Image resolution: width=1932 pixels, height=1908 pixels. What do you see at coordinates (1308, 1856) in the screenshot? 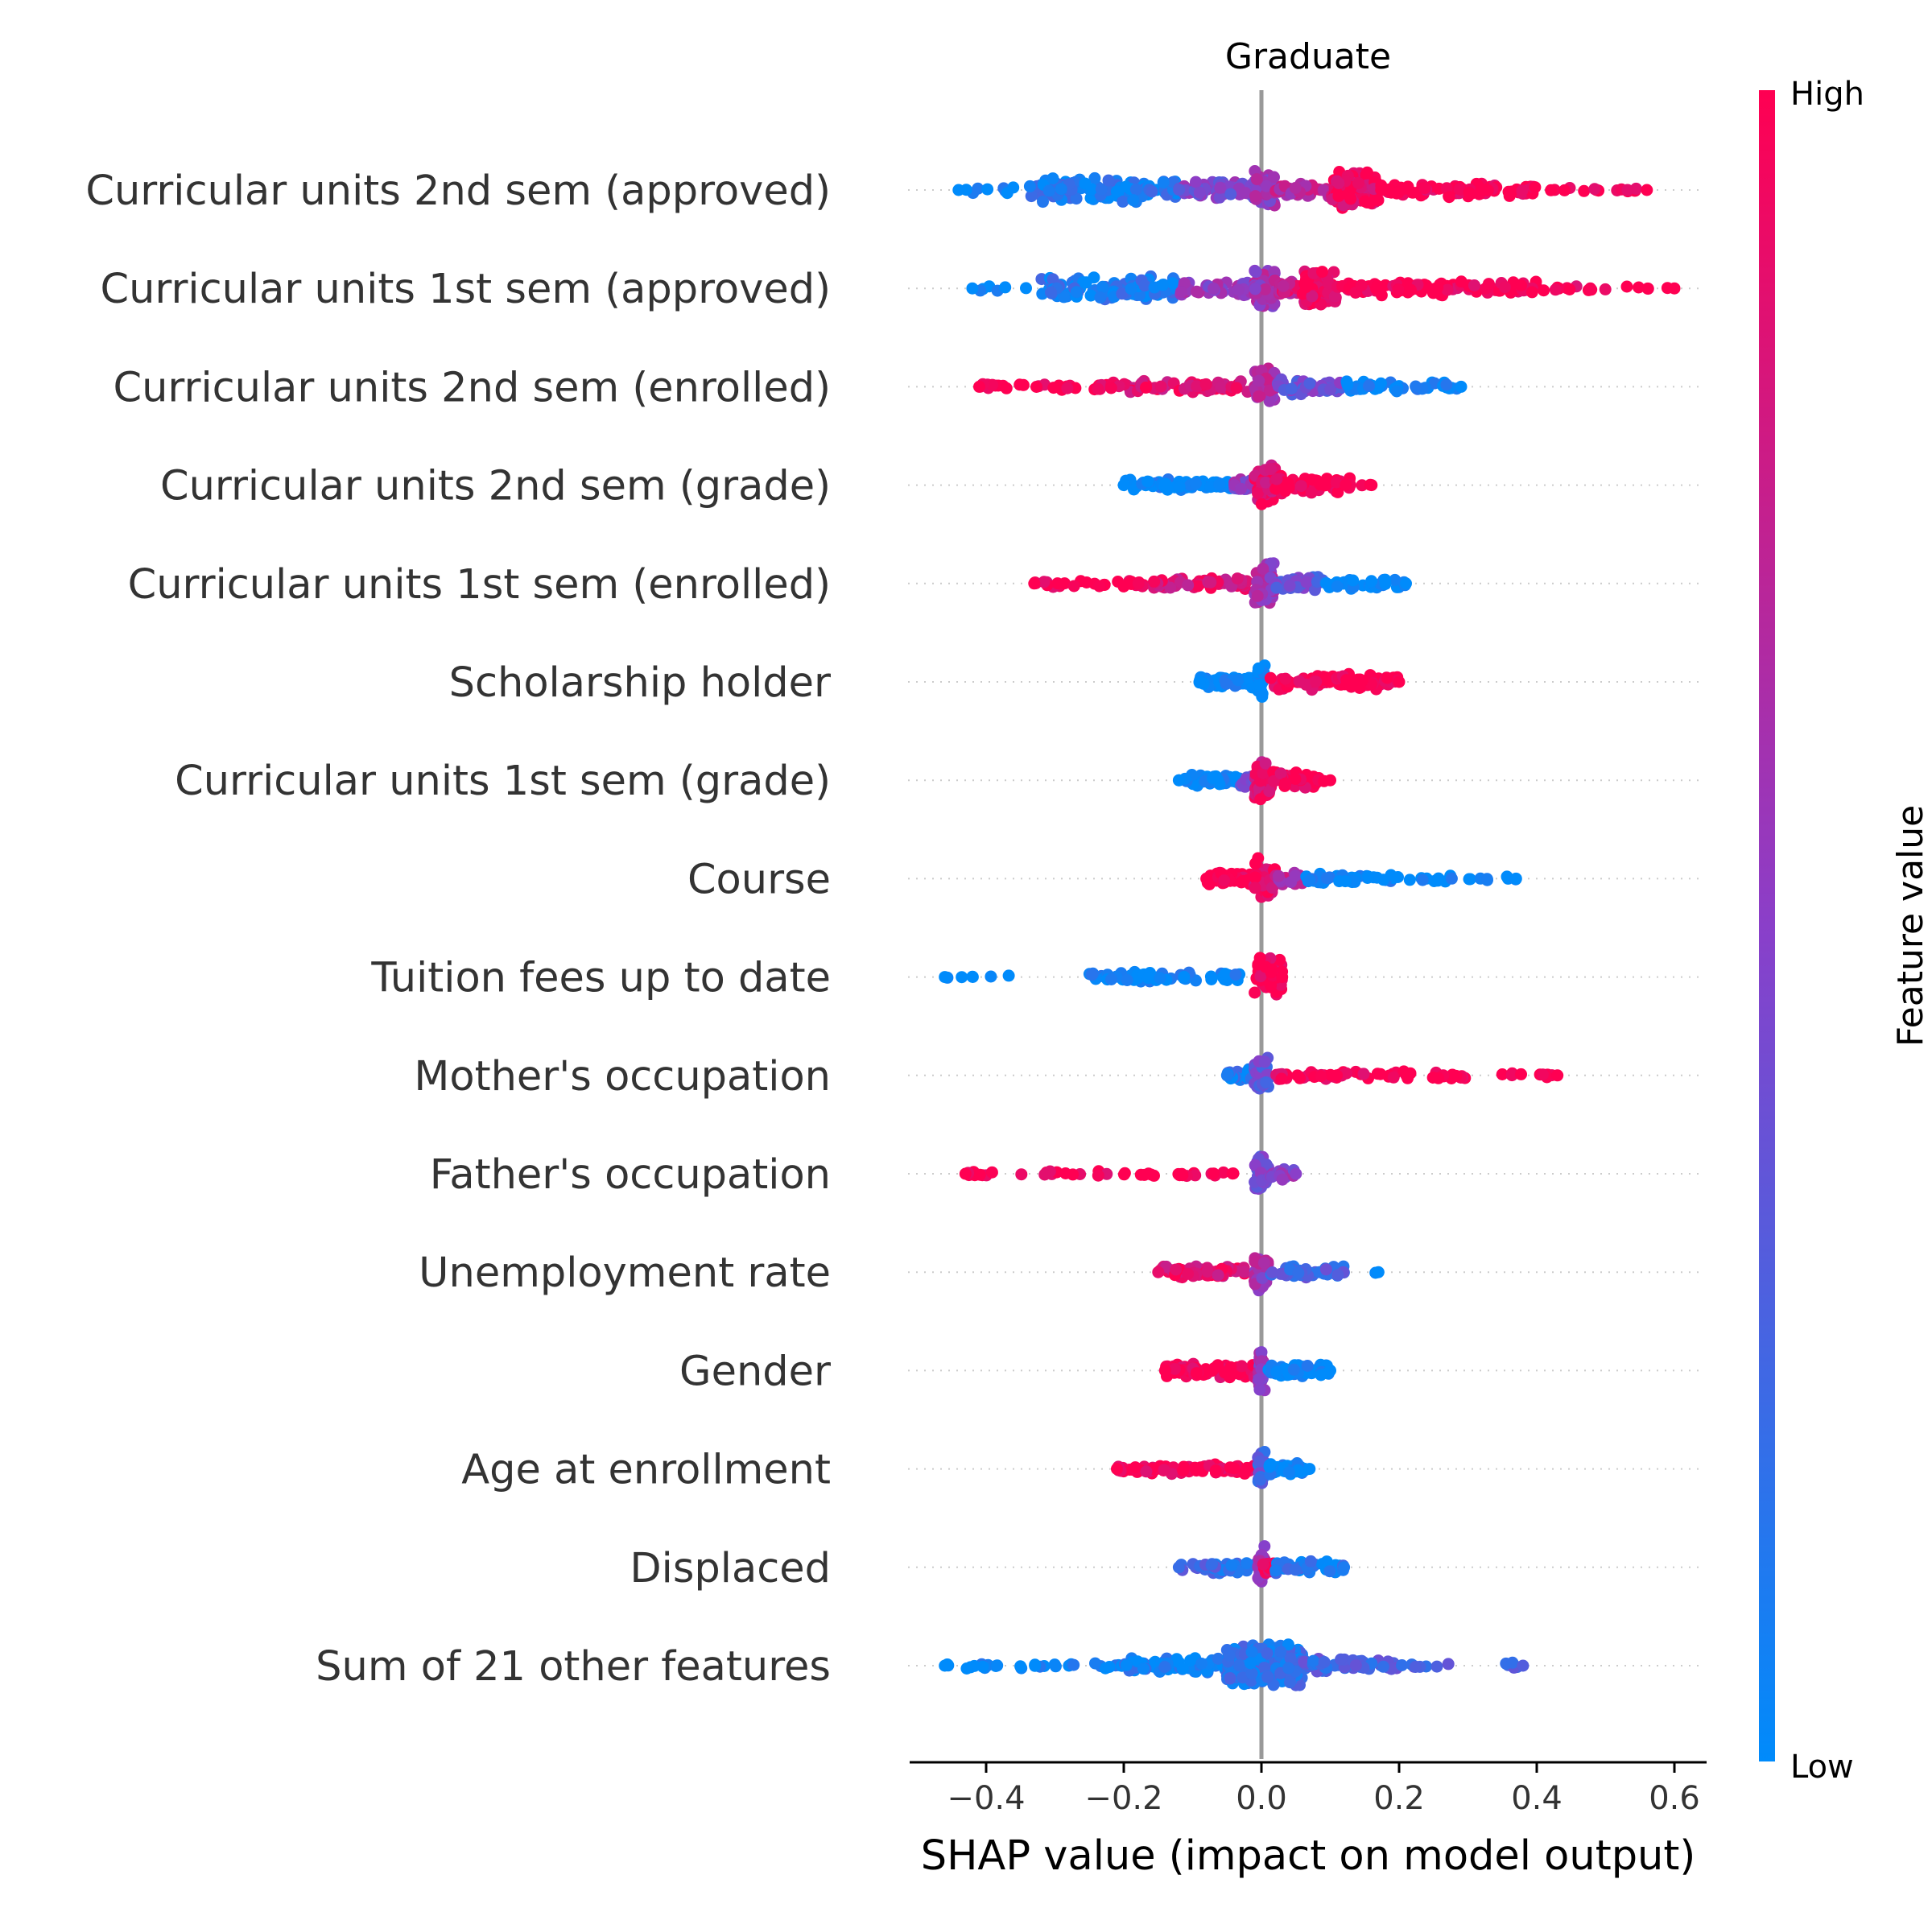
I see `x-axis-label: SHAP value (impact on model output)` at bounding box center [1308, 1856].